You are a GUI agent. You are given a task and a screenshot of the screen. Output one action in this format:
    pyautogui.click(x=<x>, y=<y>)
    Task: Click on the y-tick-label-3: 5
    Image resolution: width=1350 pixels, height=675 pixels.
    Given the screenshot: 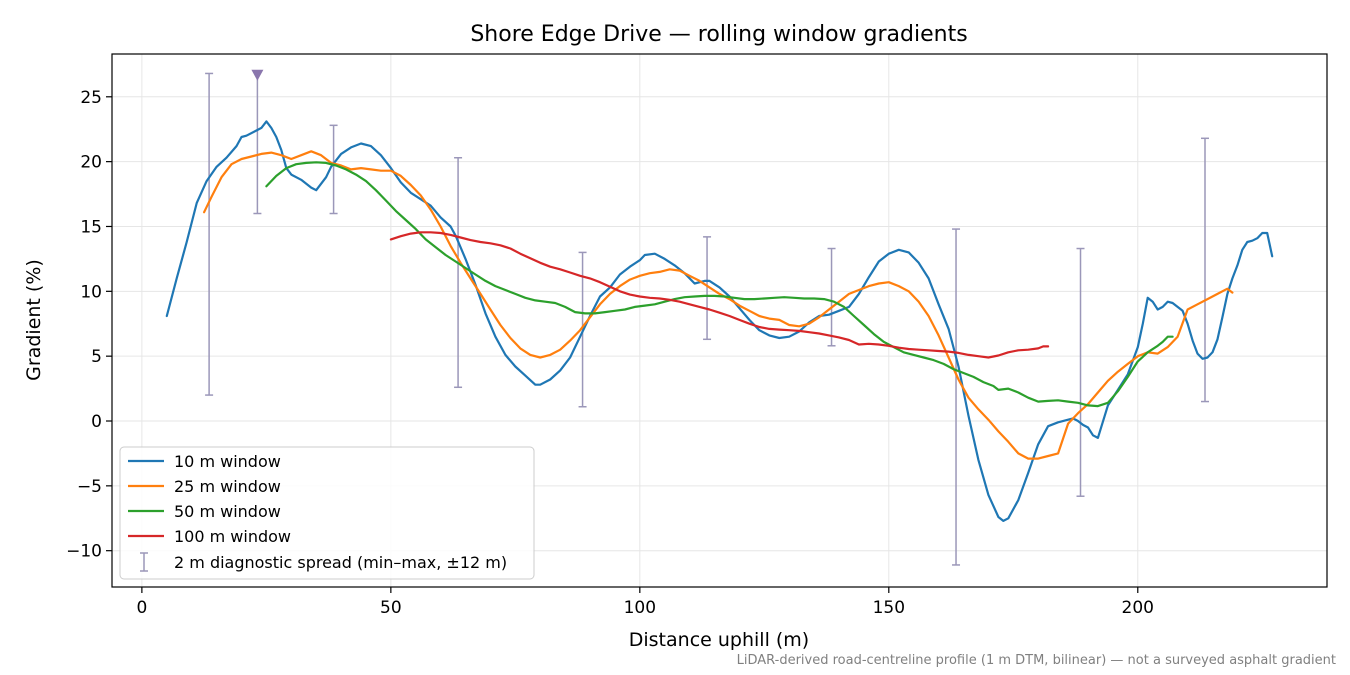 What is the action you would take?
    pyautogui.click(x=96, y=357)
    